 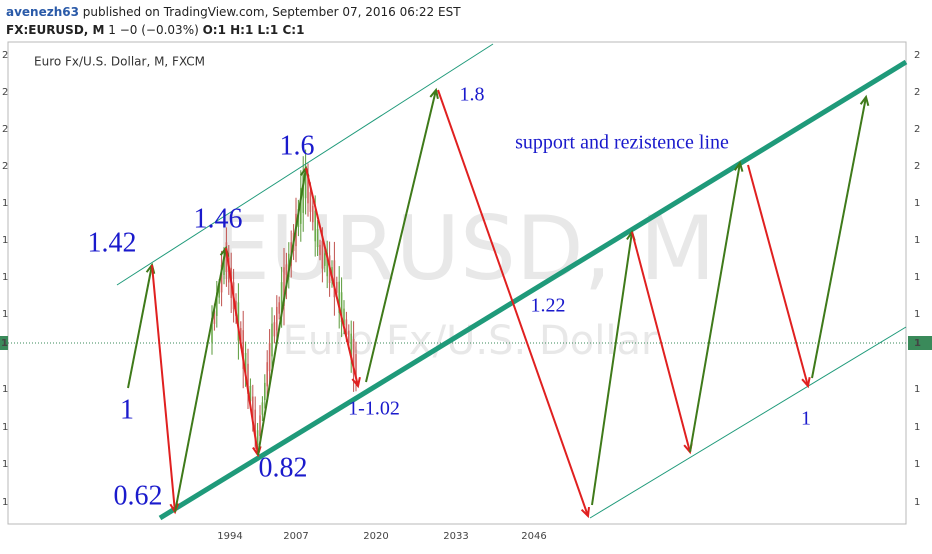 I want to click on annotation: support and rezistence line, so click(x=622, y=143).